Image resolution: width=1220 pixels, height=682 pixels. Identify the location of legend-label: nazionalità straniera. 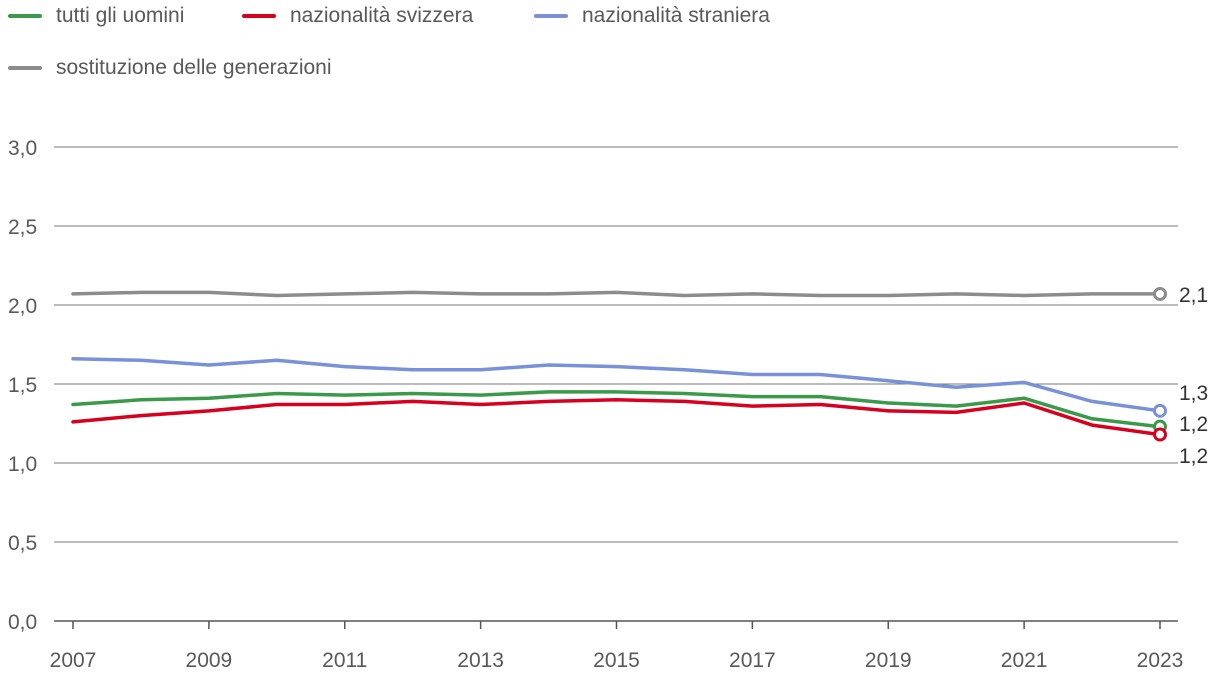
(676, 15).